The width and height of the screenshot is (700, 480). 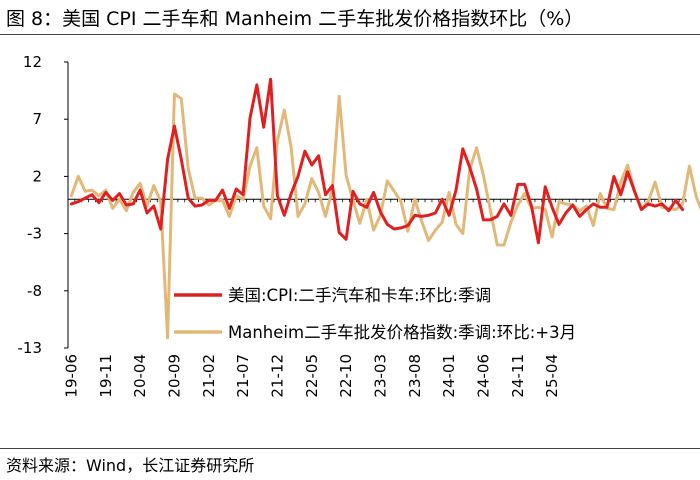 What do you see at coordinates (209, 376) in the screenshot?
I see `x-tick-label: 21-02` at bounding box center [209, 376].